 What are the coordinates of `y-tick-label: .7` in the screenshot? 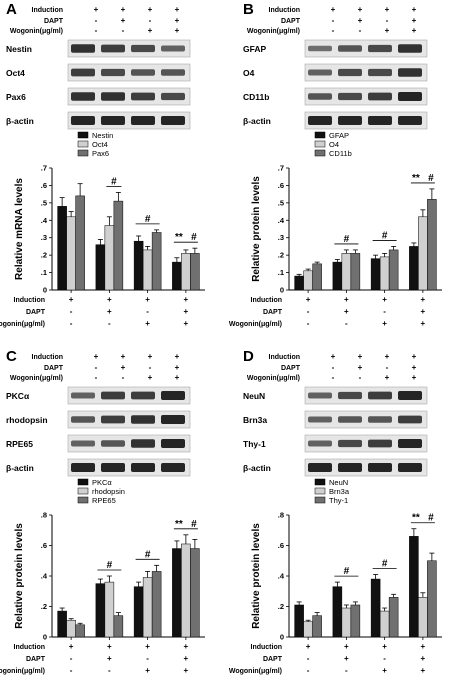 It's located at (281, 168).